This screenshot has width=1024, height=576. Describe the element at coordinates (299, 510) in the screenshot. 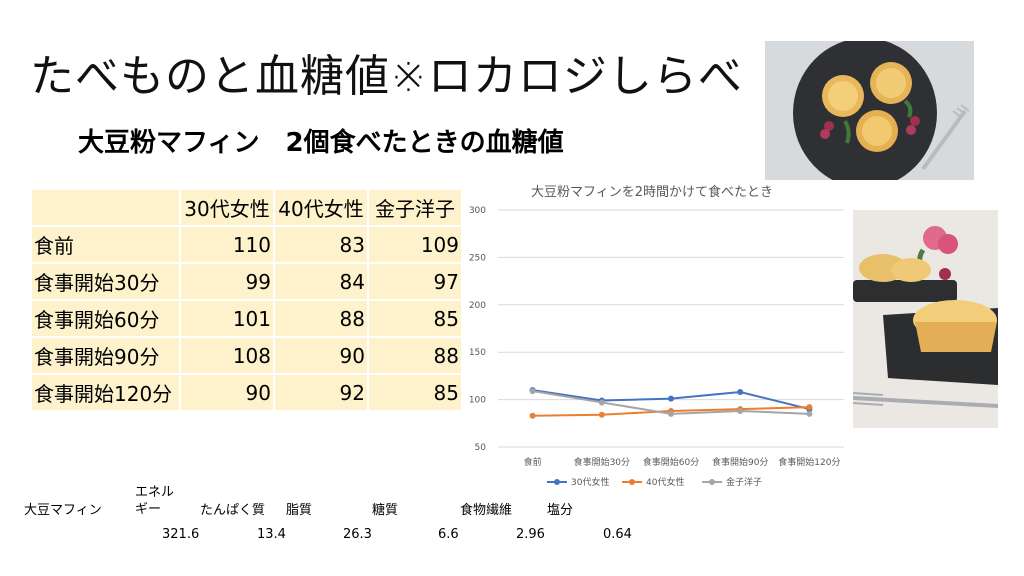

I see `fat-label: 脂質` at that location.